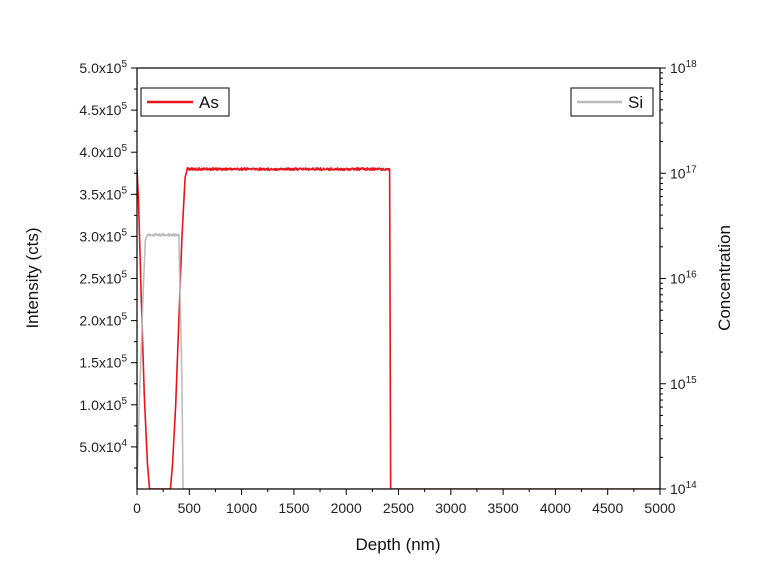  What do you see at coordinates (100, 194) in the screenshot?
I see `y-tick-mantissa-6: 3.5x10` at bounding box center [100, 194].